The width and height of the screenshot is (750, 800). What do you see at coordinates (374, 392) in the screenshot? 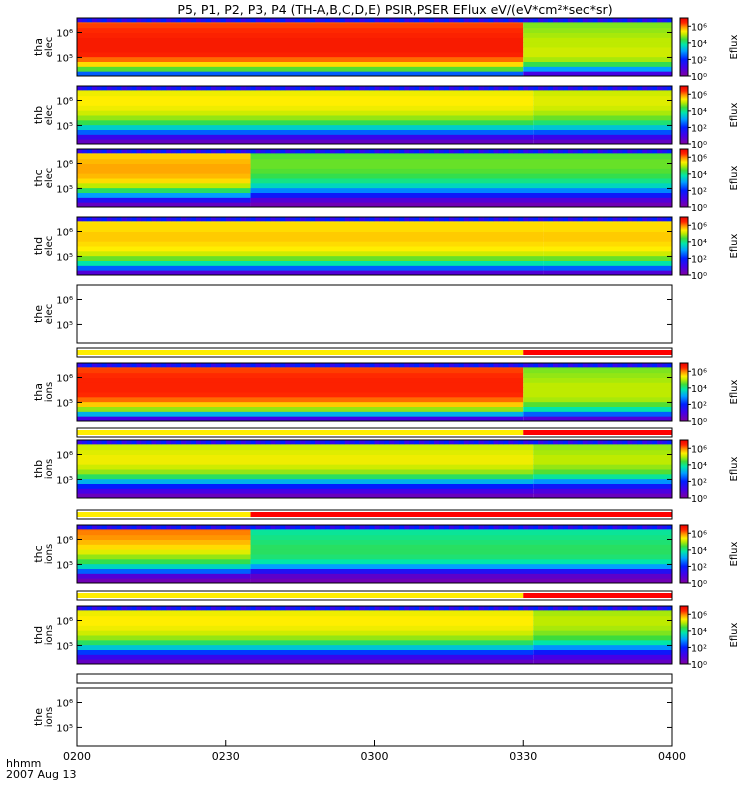
I see `panel-frame` at bounding box center [374, 392].